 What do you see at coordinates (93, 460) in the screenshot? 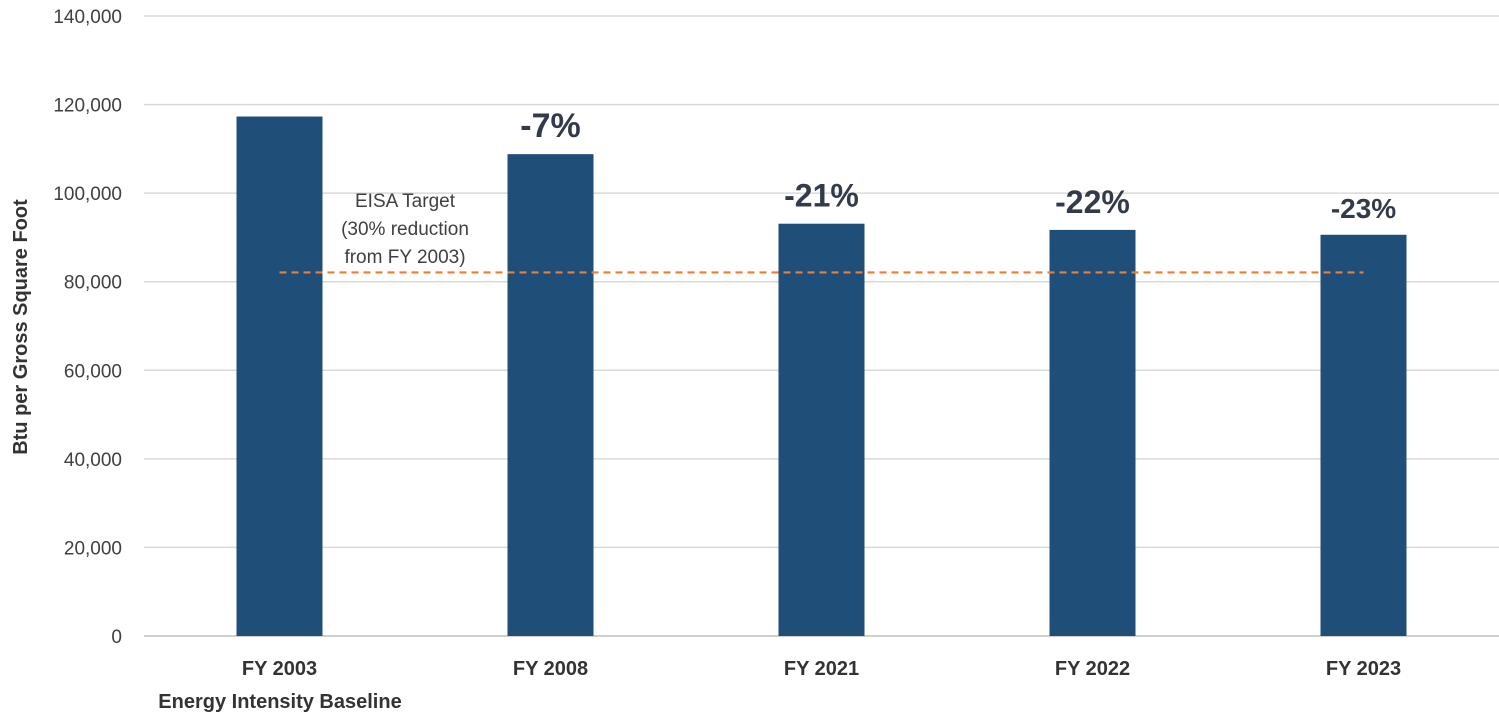
I see `y-tick-label: 40,000` at bounding box center [93, 460].